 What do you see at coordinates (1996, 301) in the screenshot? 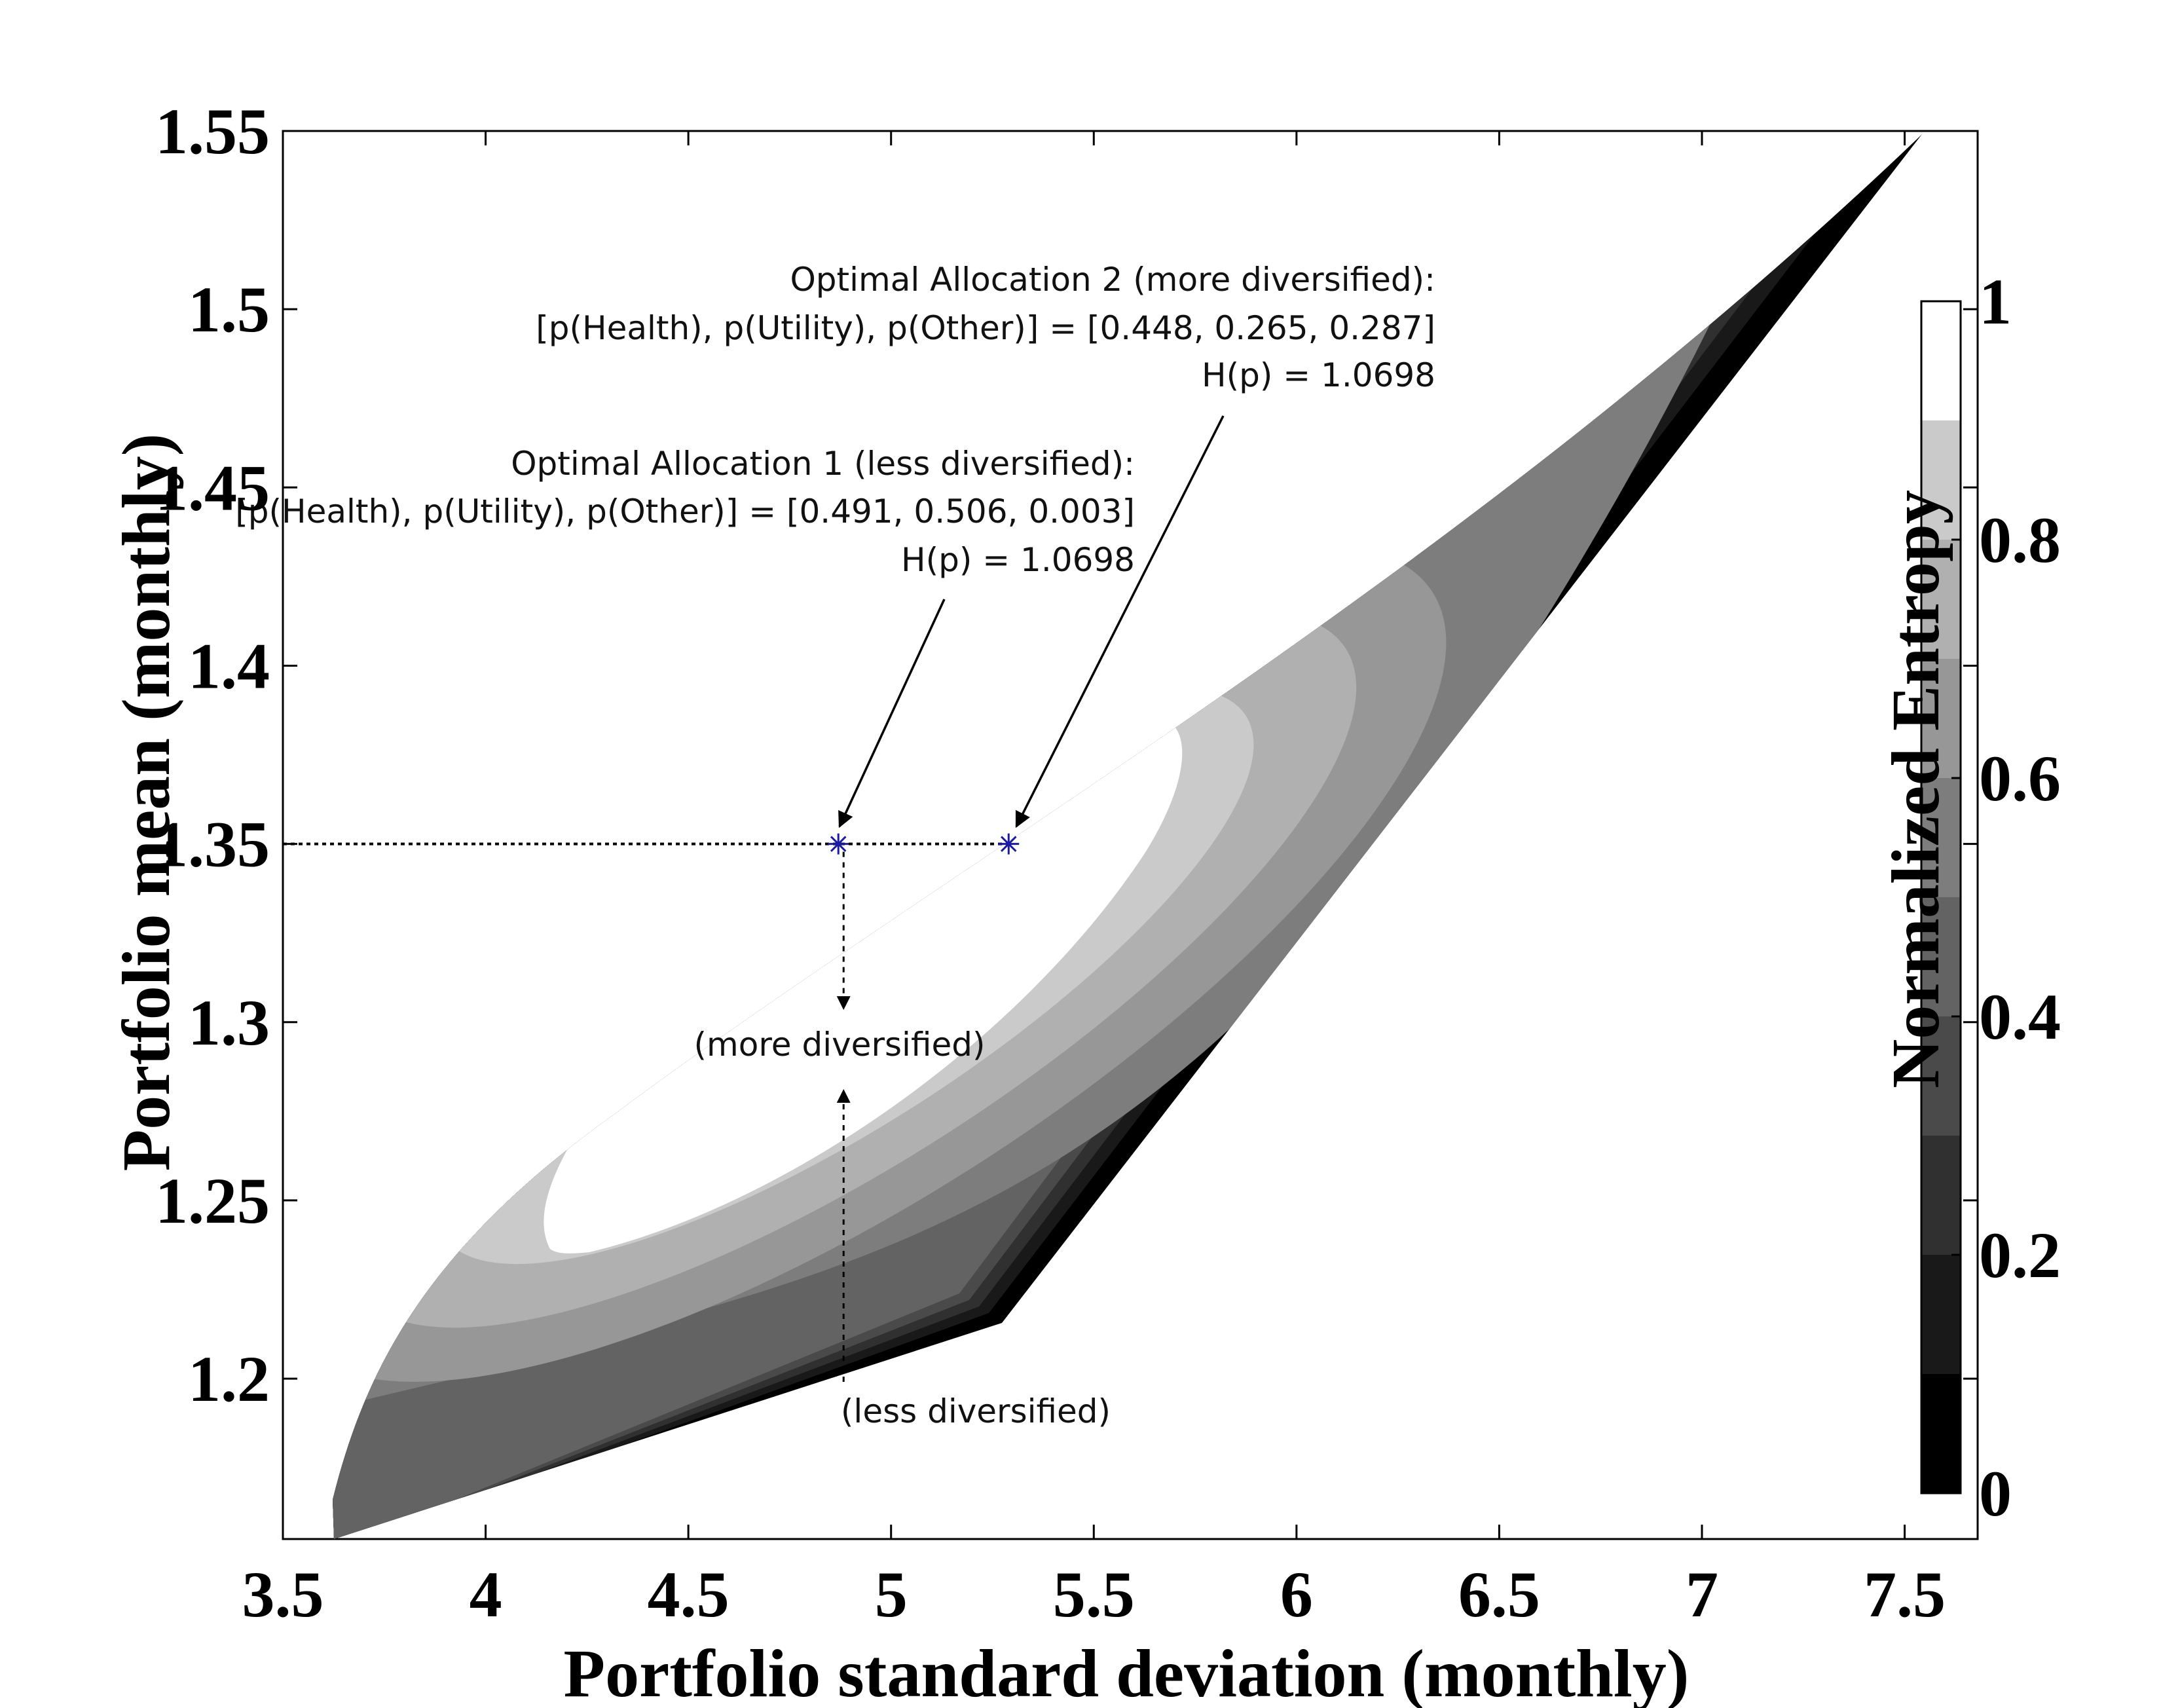
I see `colorbar-tick-label: 1` at bounding box center [1996, 301].